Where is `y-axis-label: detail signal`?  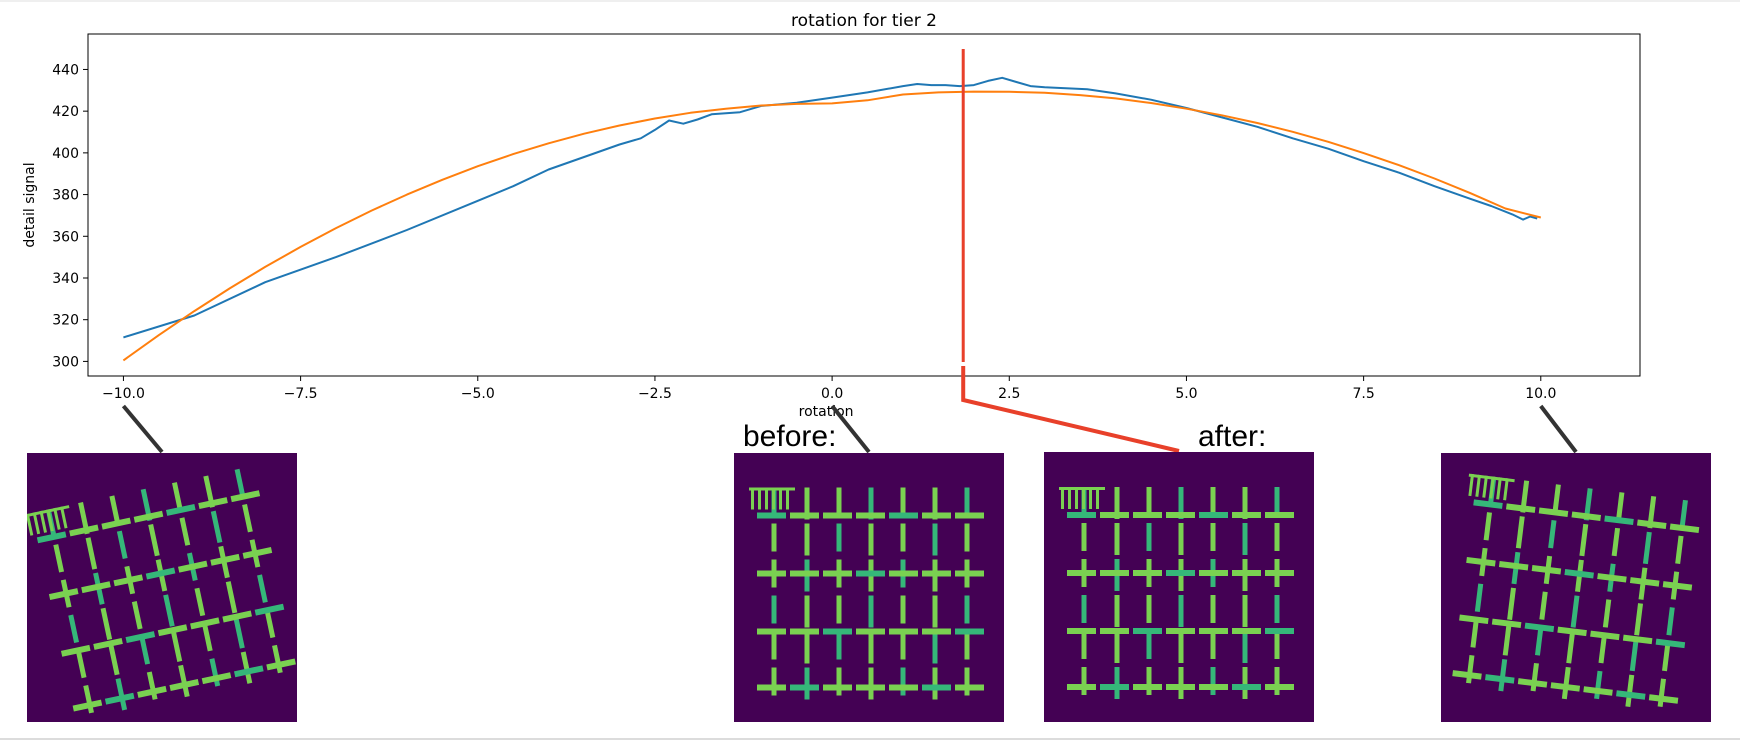 y-axis-label: detail signal is located at coordinates (30, 204).